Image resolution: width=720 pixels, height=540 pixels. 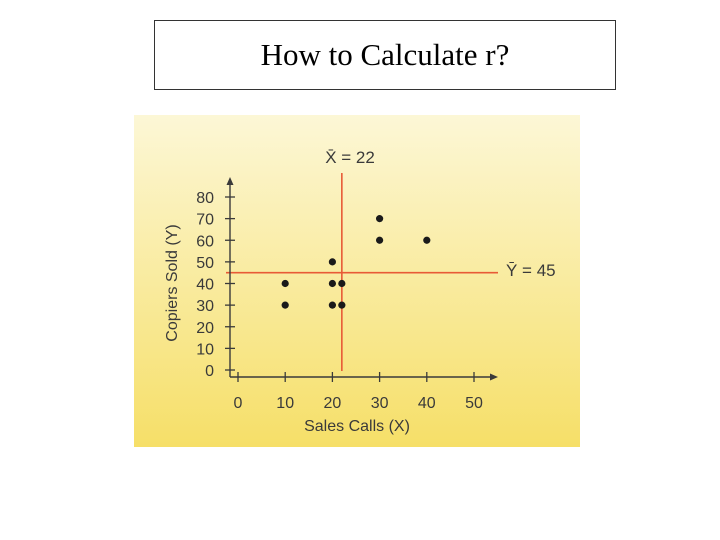 I want to click on x-tick-label: 50, so click(x=474, y=403).